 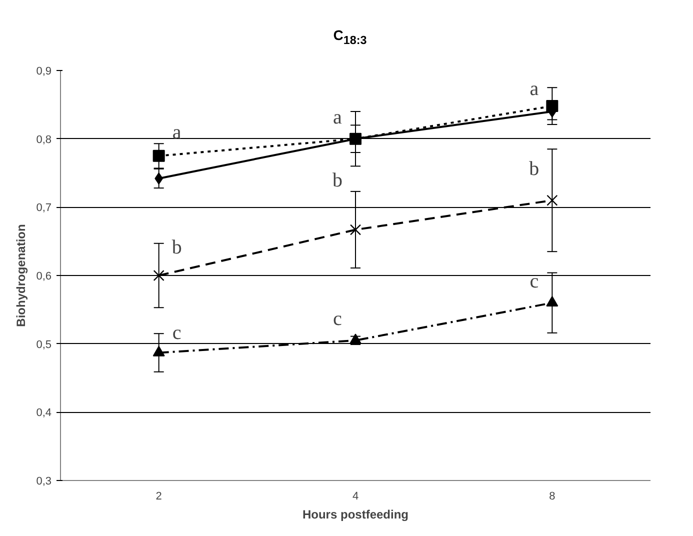 What do you see at coordinates (159, 496) in the screenshot?
I see `x-tick-label: 2` at bounding box center [159, 496].